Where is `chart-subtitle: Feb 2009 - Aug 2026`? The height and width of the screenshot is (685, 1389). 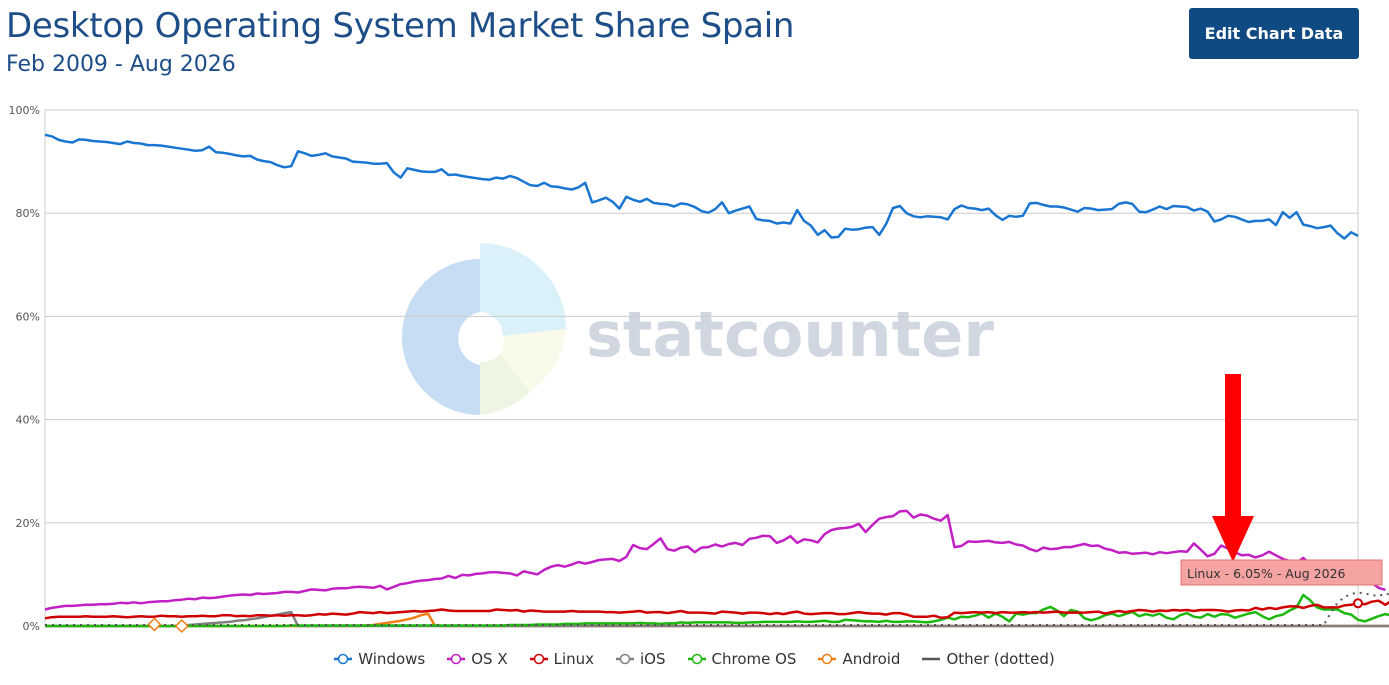
chart-subtitle: Feb 2009 - Aug 2026 is located at coordinates (121, 64).